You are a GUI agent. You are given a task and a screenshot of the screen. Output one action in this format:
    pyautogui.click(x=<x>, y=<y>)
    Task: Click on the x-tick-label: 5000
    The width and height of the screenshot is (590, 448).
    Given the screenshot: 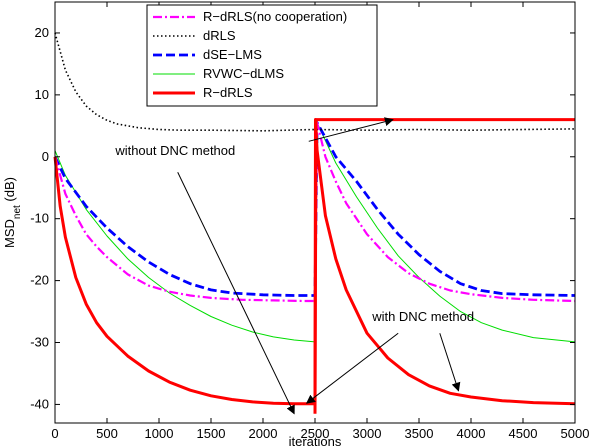 What is the action you would take?
    pyautogui.click(x=575, y=433)
    